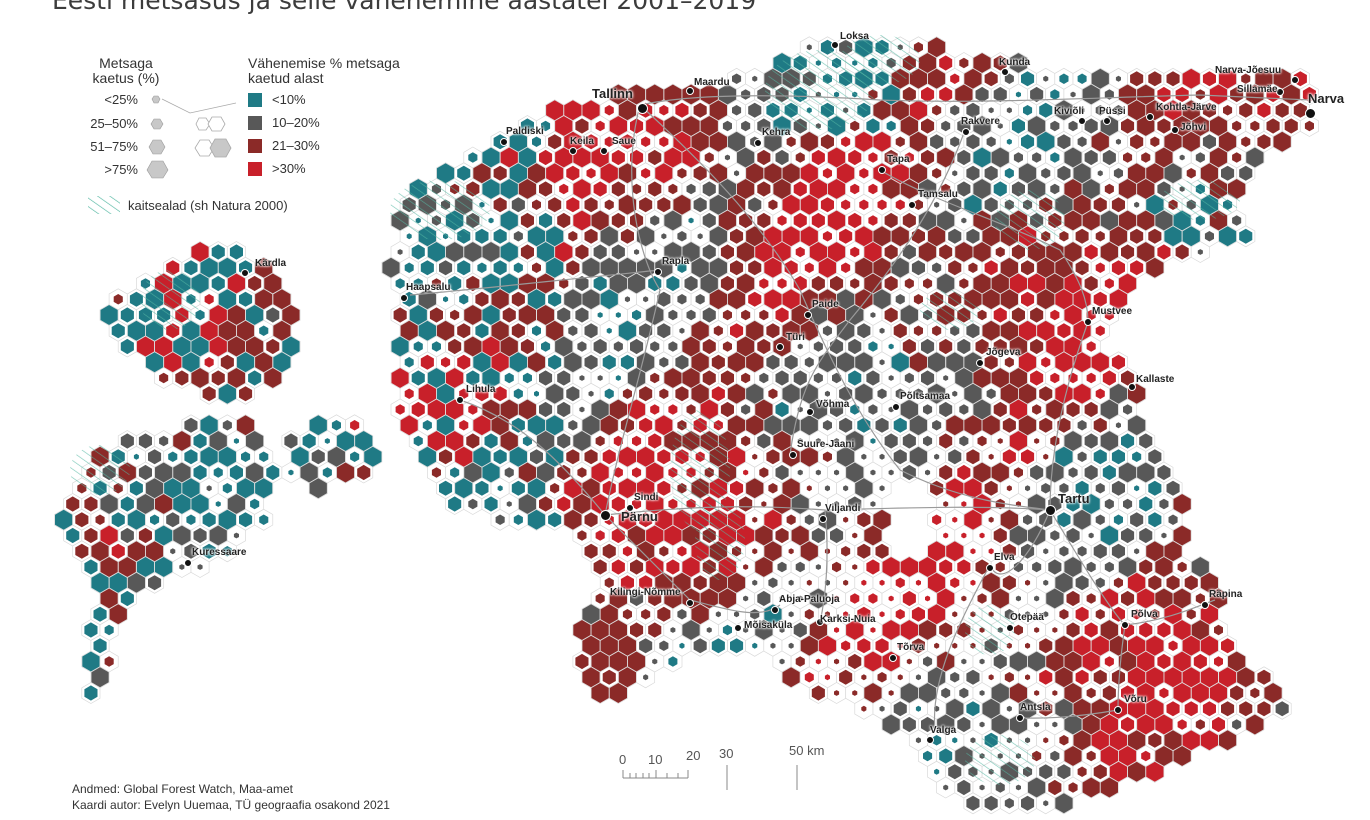 The height and width of the screenshot is (820, 1370). I want to click on city-label: Kilingi-Nõmme, so click(645, 592).